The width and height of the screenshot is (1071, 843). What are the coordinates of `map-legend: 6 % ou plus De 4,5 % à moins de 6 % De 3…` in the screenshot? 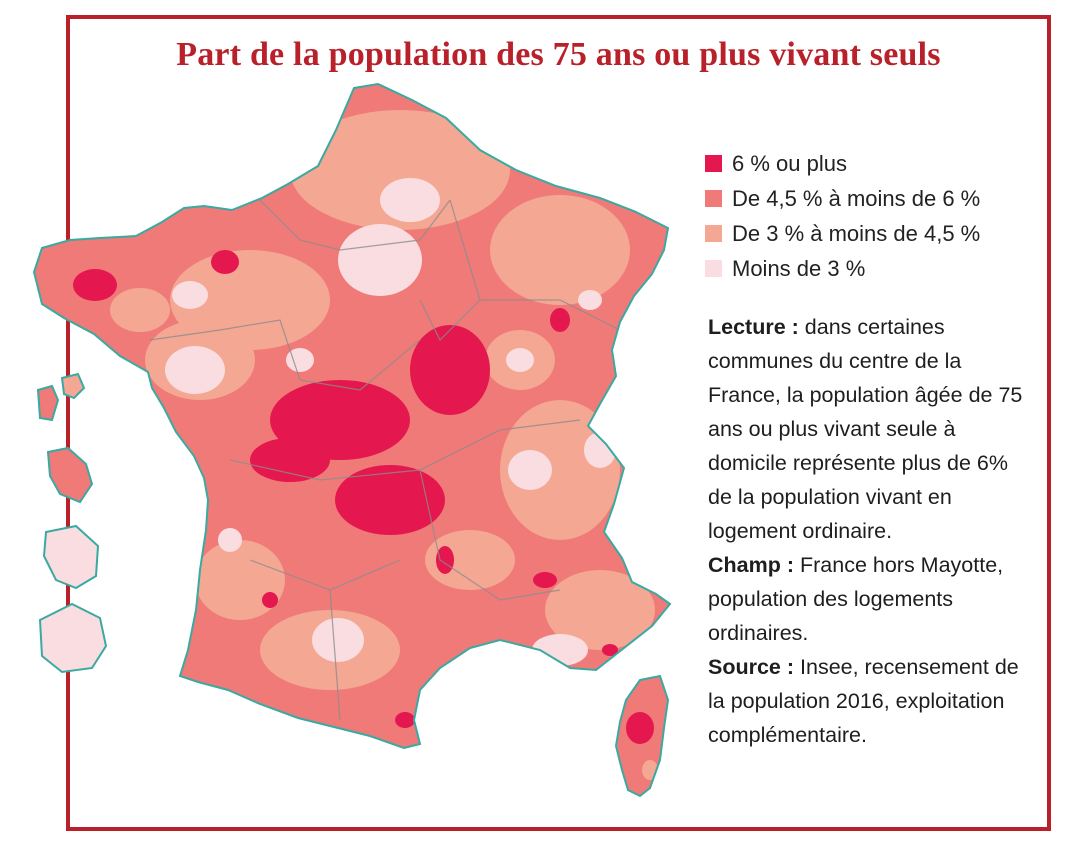 It's located at (842, 216).